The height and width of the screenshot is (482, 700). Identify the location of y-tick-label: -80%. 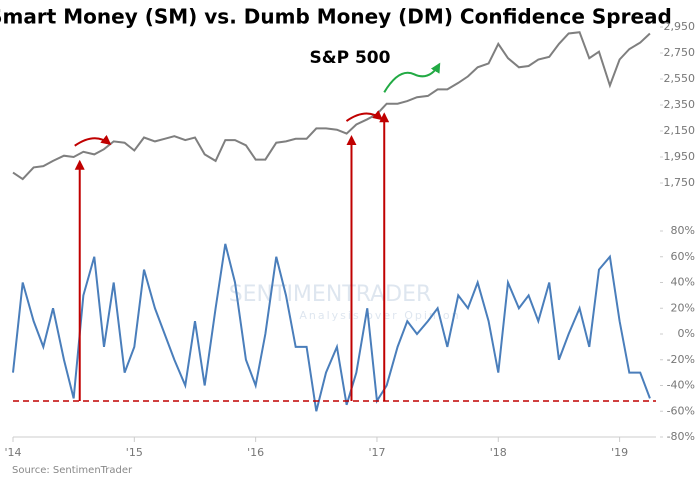
(681, 436).